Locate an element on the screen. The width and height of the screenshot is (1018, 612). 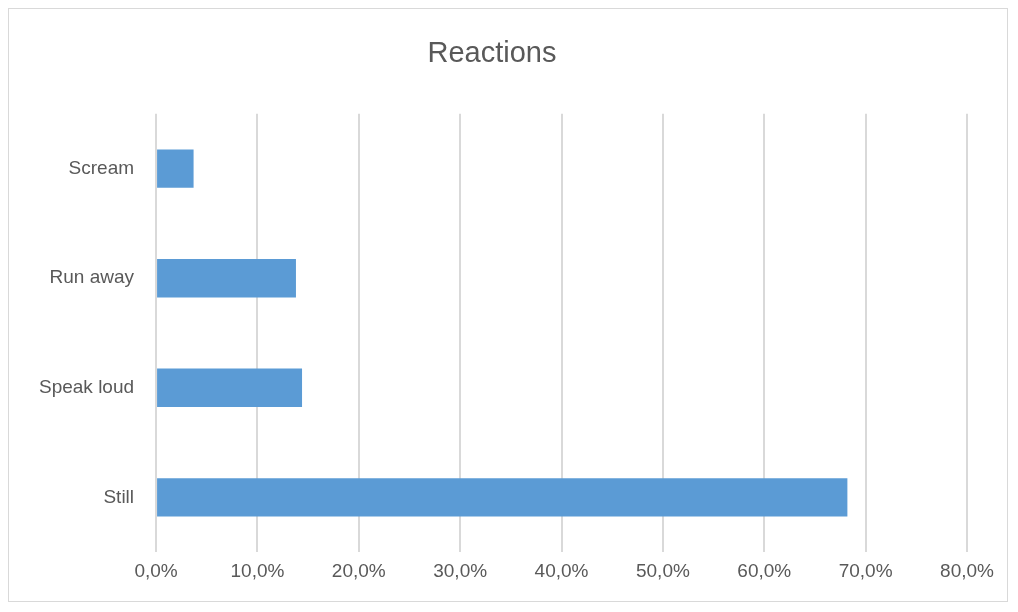
y-tick-label: Still is located at coordinates (119, 496).